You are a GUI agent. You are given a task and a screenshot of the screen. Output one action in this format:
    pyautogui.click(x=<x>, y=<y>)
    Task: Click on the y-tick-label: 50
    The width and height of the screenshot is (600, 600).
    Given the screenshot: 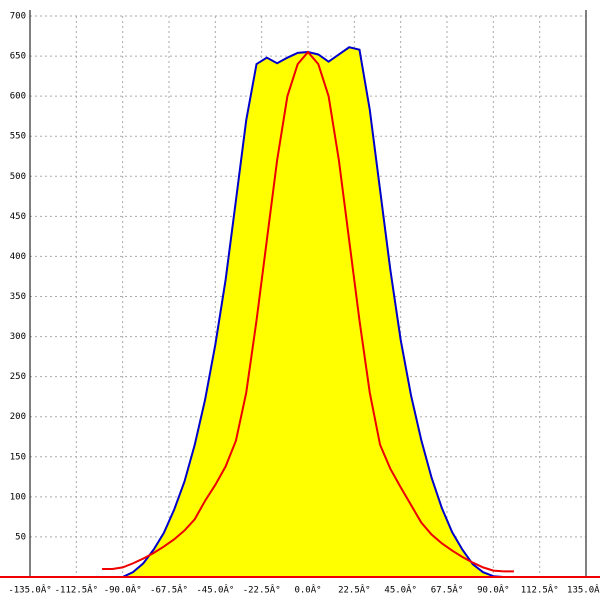 What is the action you would take?
    pyautogui.click(x=20, y=537)
    